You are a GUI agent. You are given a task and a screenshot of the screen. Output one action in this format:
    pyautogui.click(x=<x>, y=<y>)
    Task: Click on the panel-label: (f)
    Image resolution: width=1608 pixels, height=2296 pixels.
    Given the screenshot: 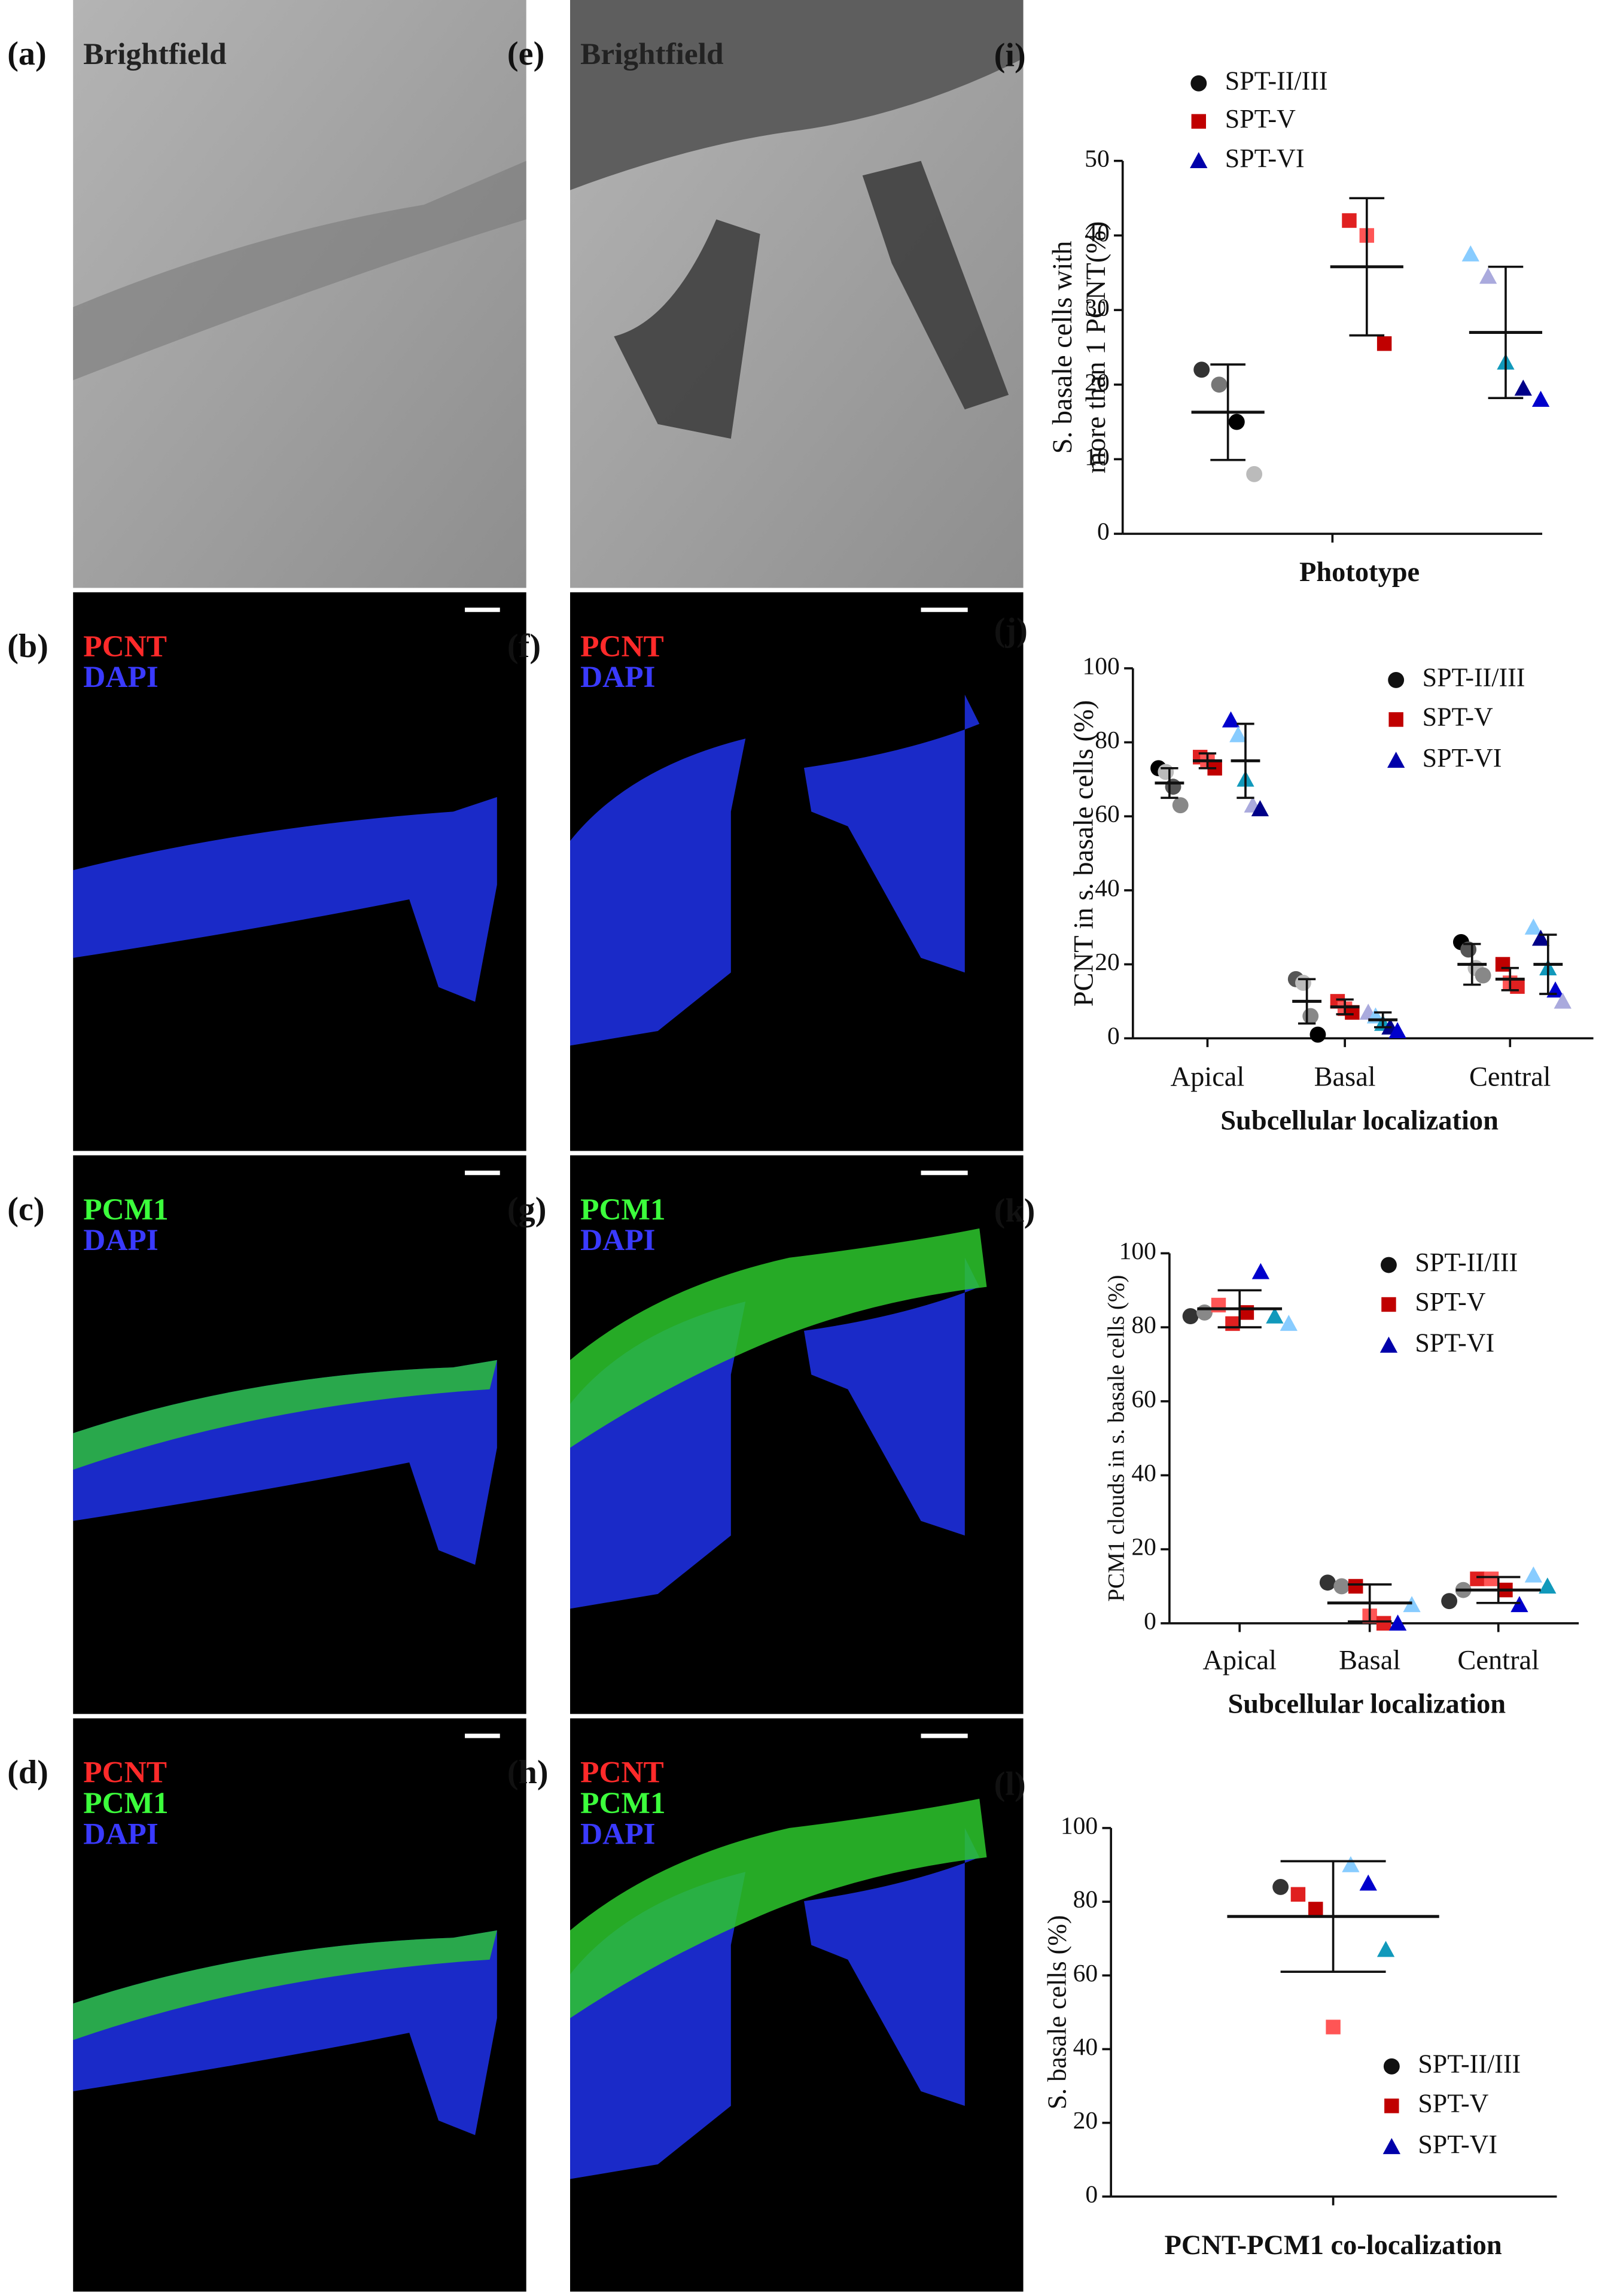 What is the action you would take?
    pyautogui.click(x=524, y=646)
    